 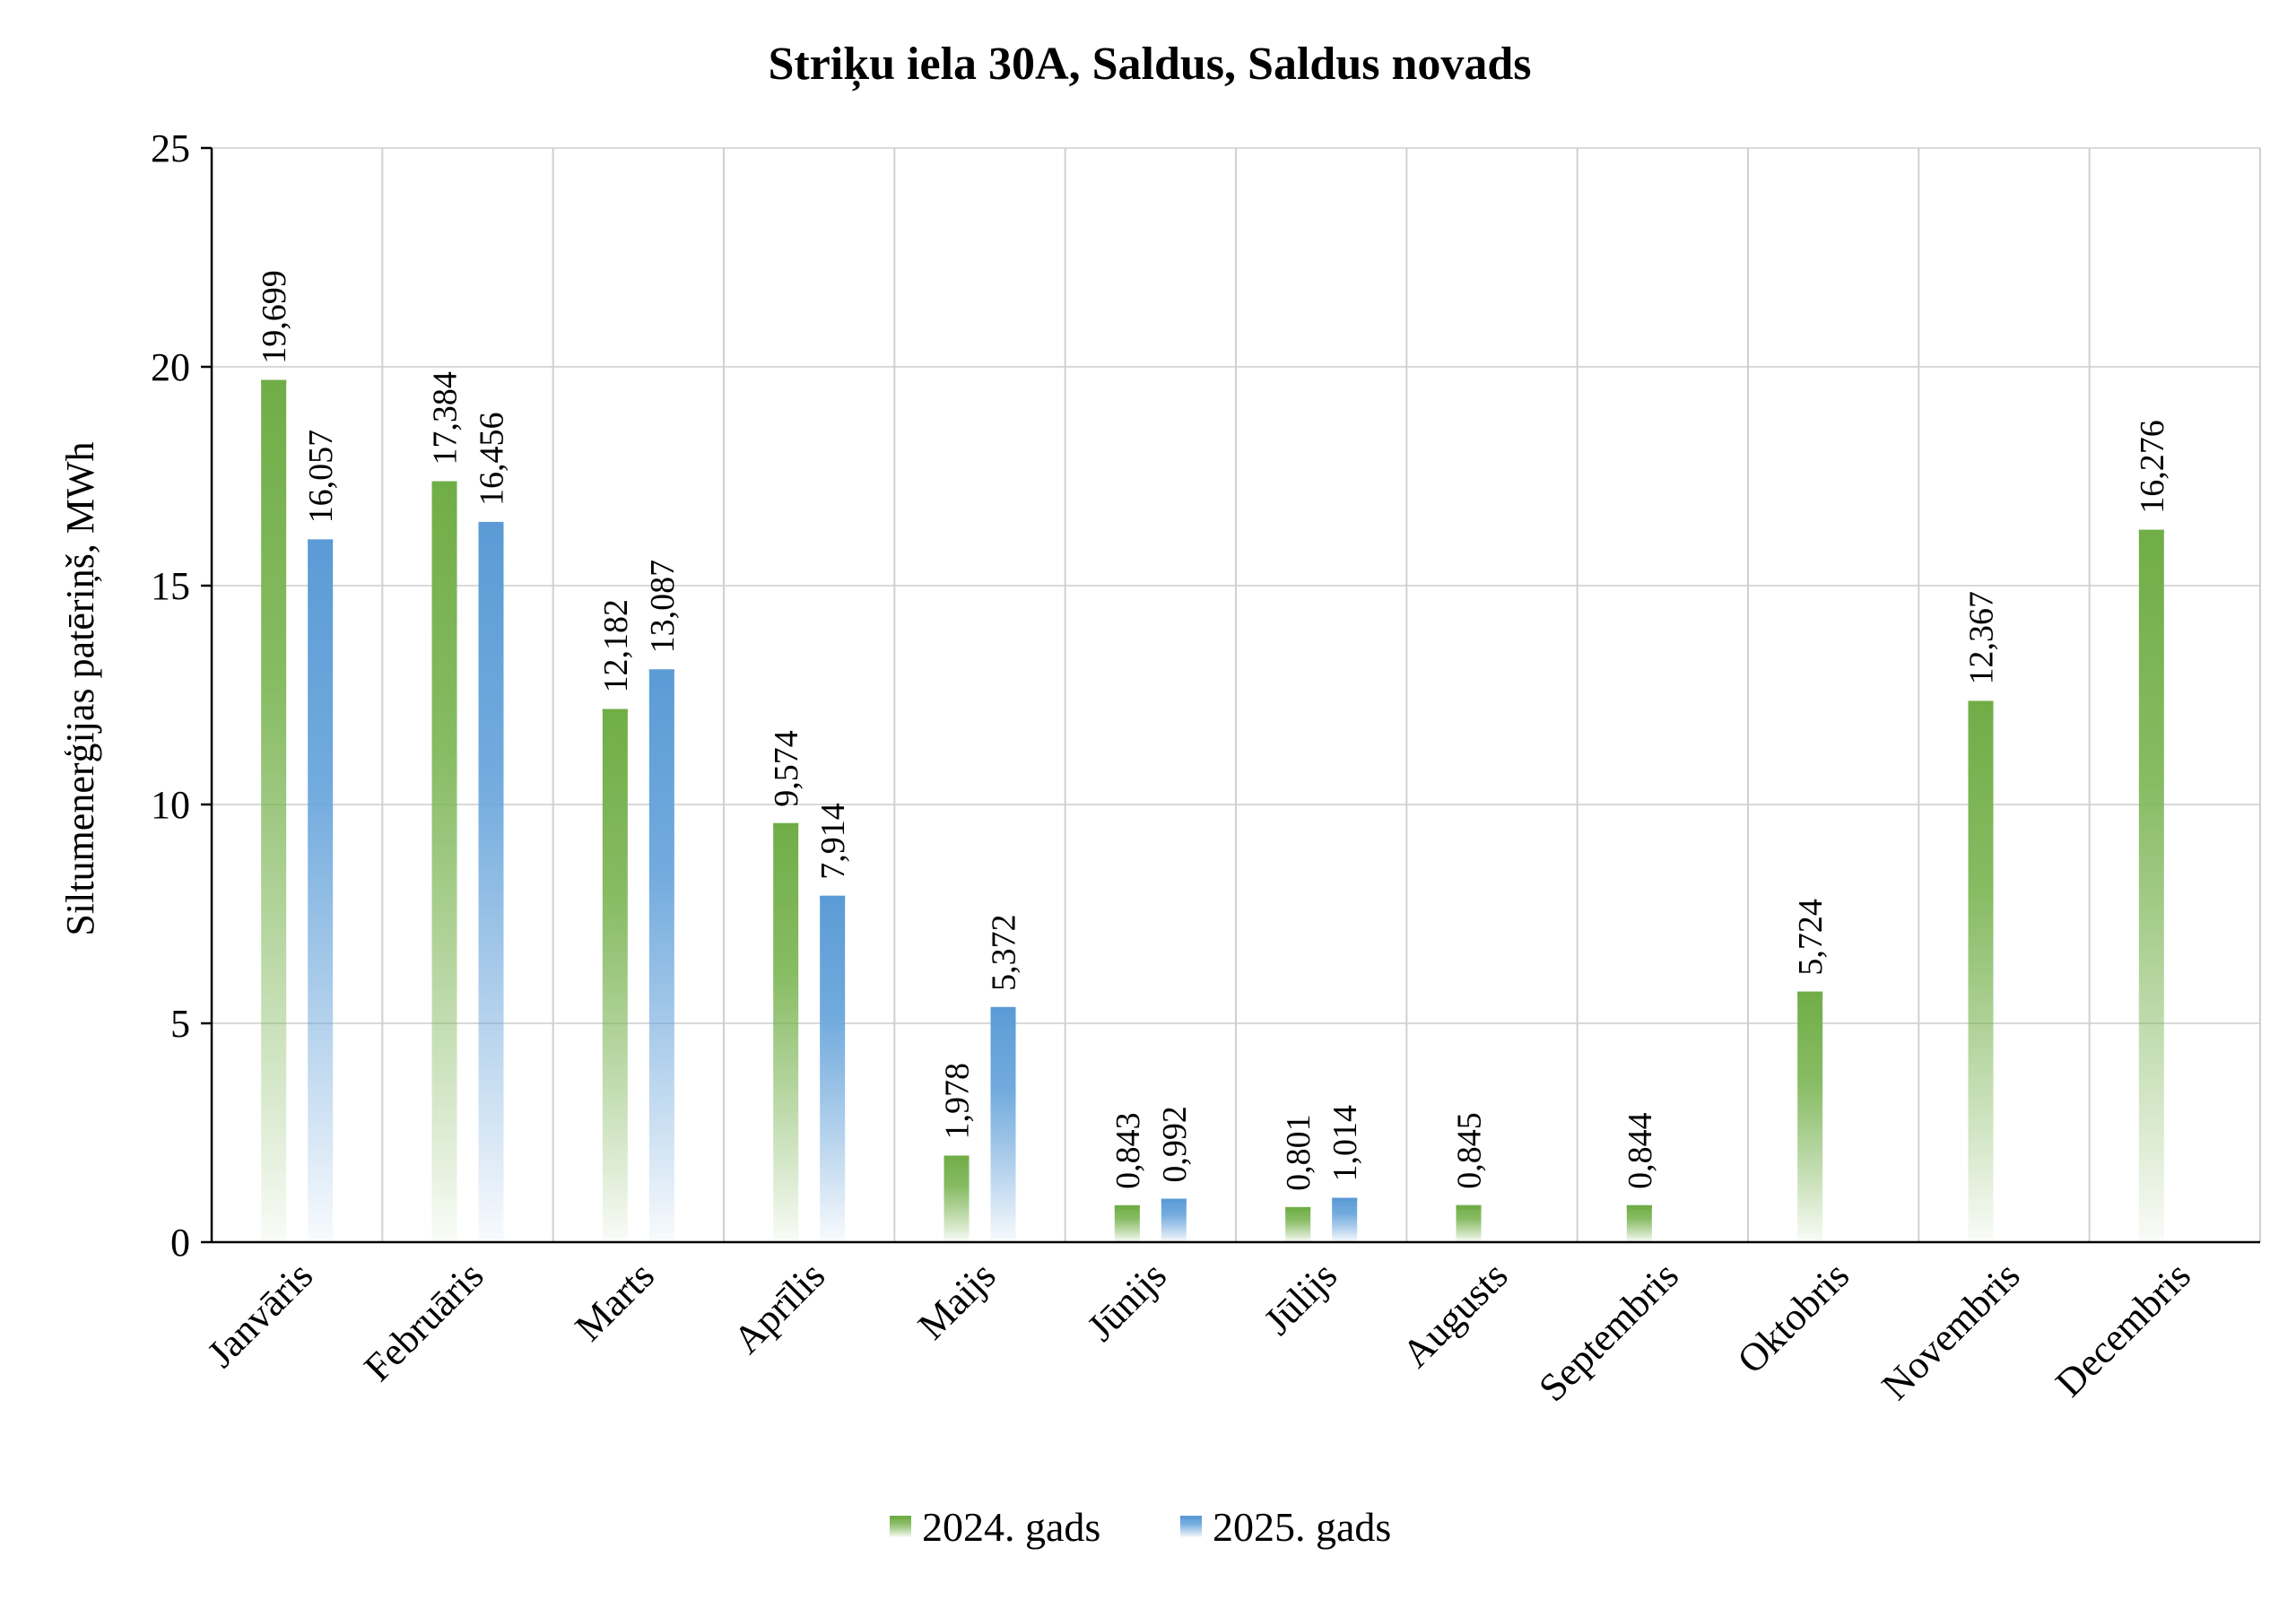 I want to click on data-label: 17,384, so click(x=446, y=418).